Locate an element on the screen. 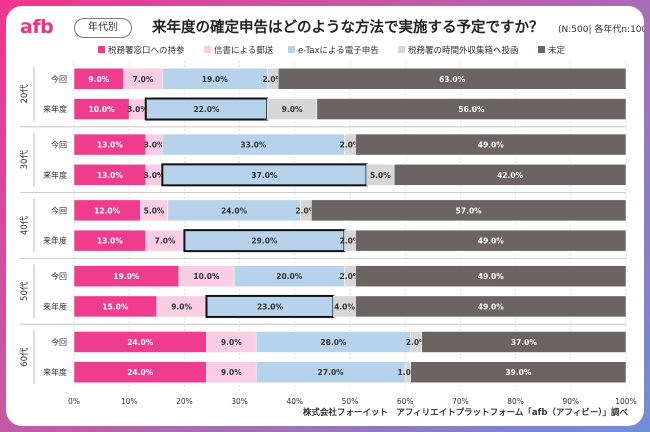 Image resolution: width=650 pixels, height=432 pixels. legend-label: 信書による郵送 is located at coordinates (244, 51).